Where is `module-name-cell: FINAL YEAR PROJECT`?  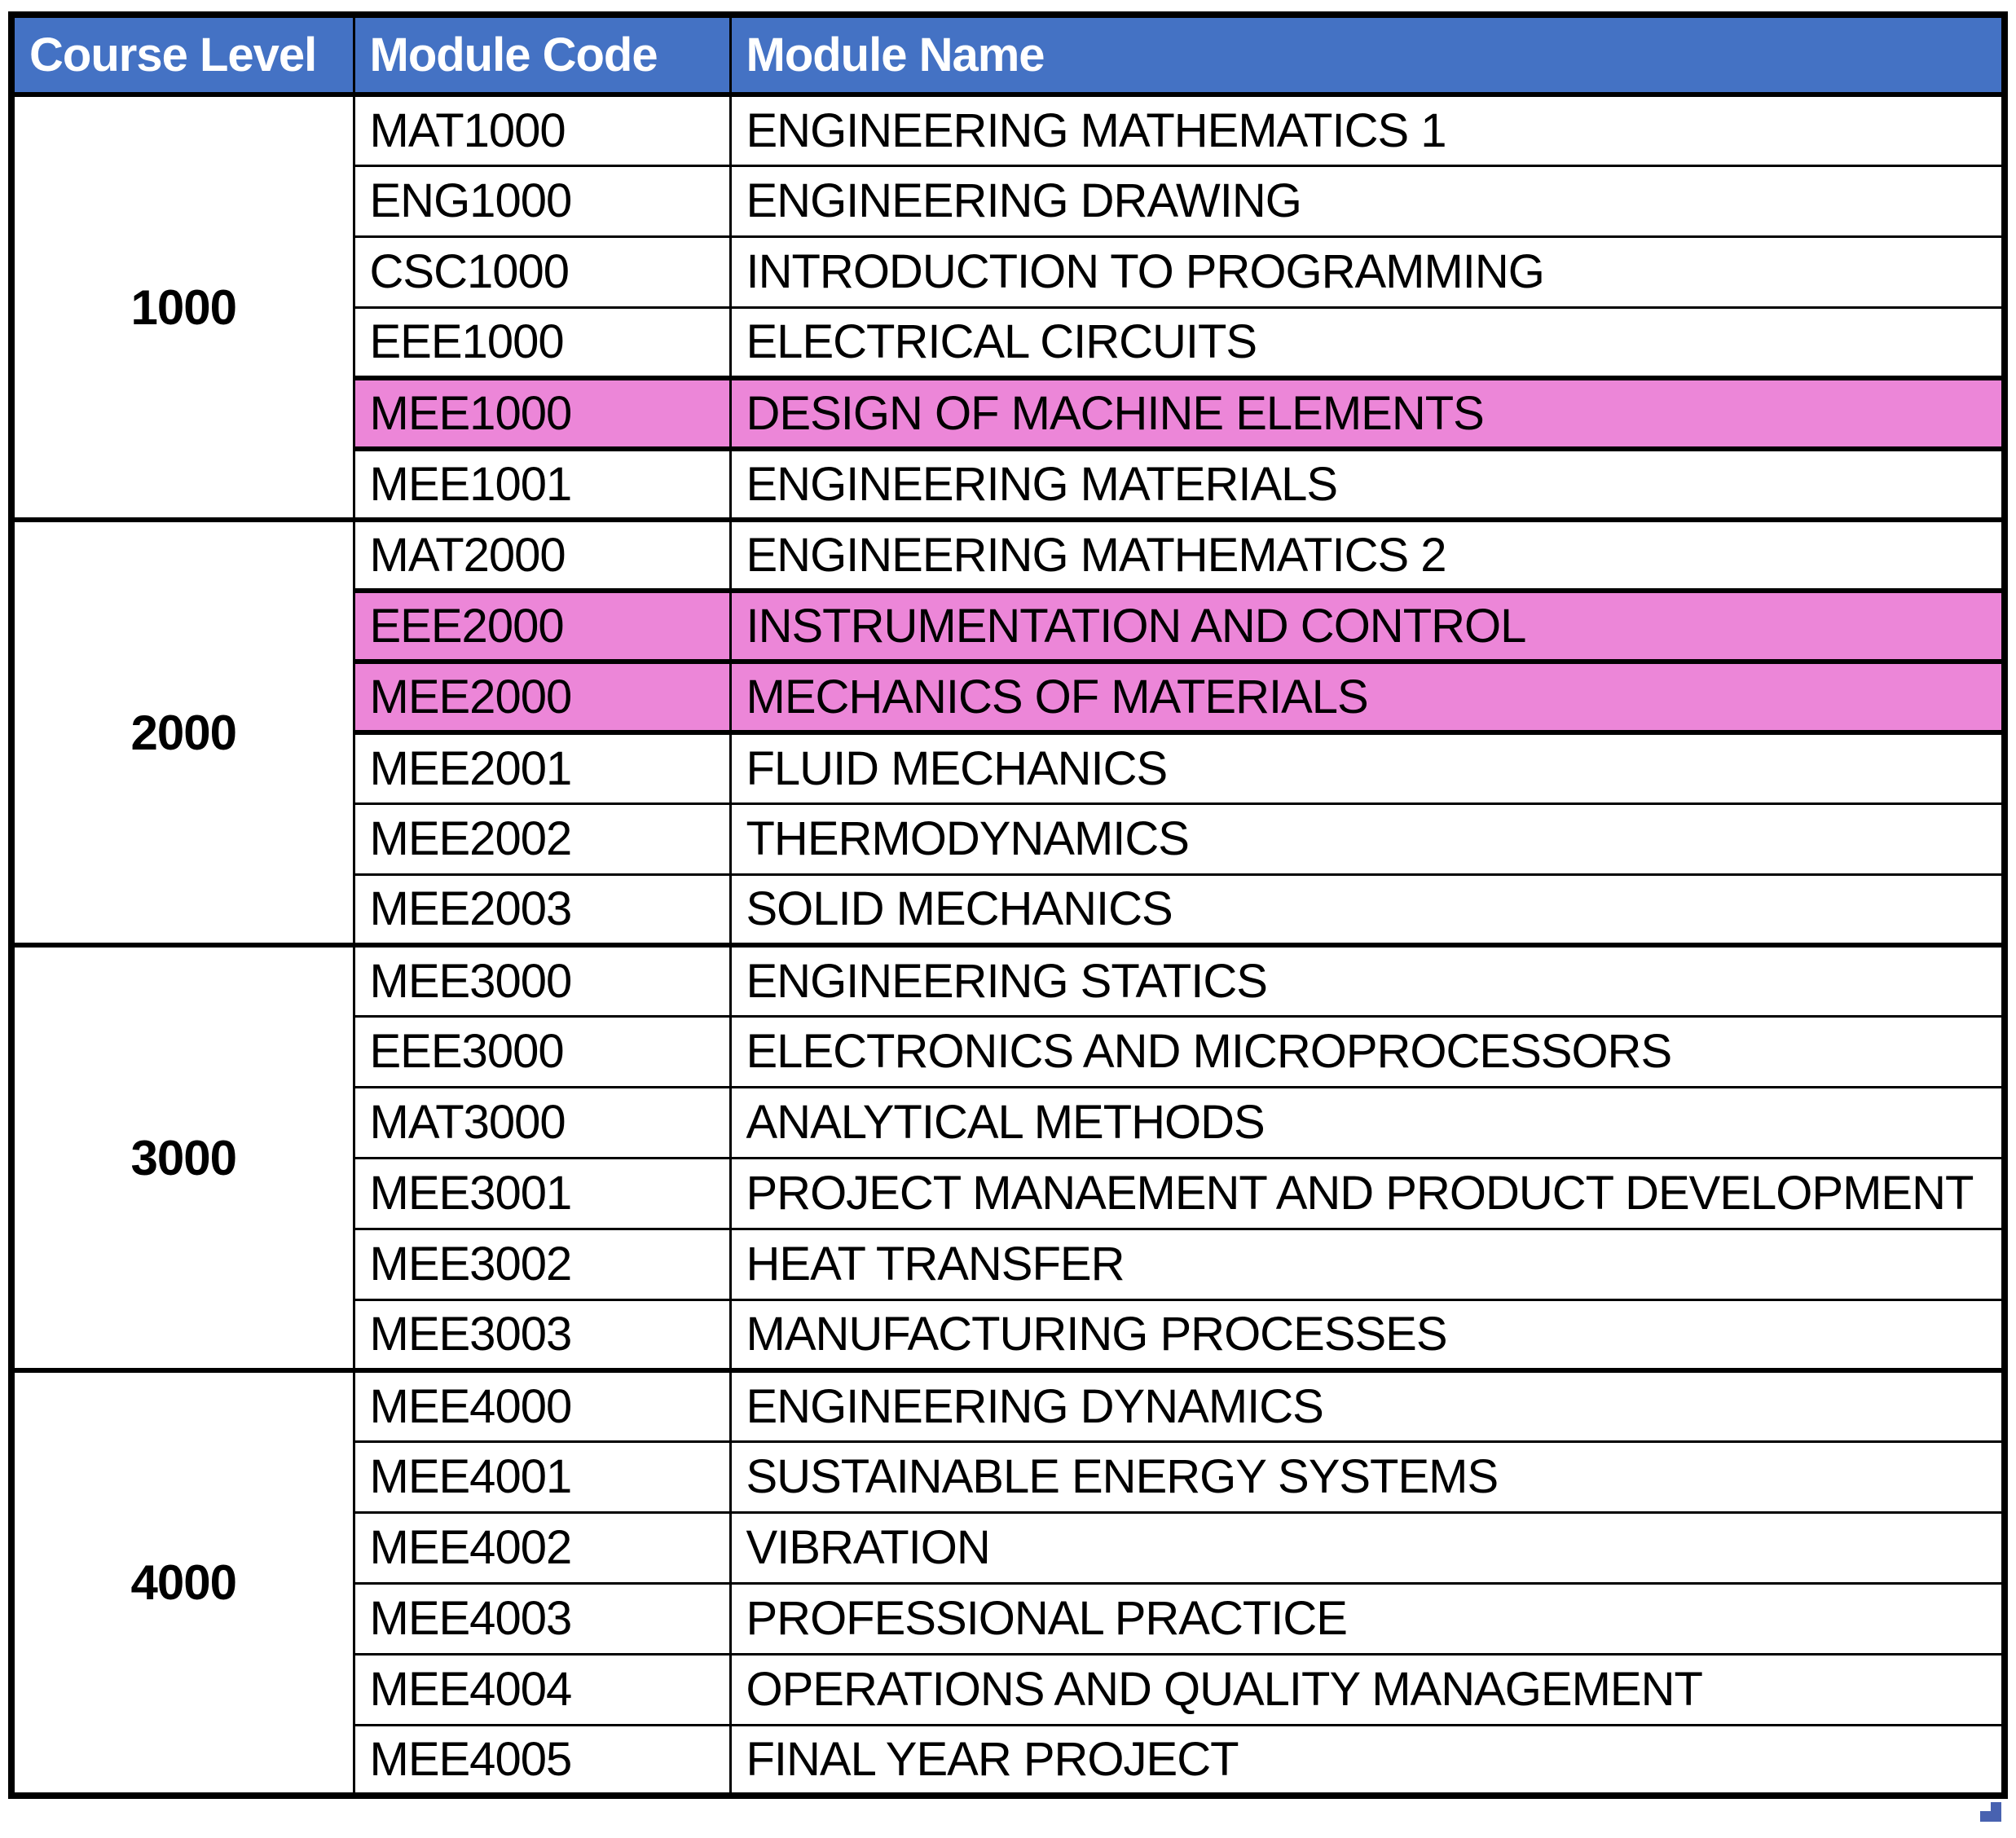
module-name-cell: FINAL YEAR PROJECT is located at coordinates (1367, 1760).